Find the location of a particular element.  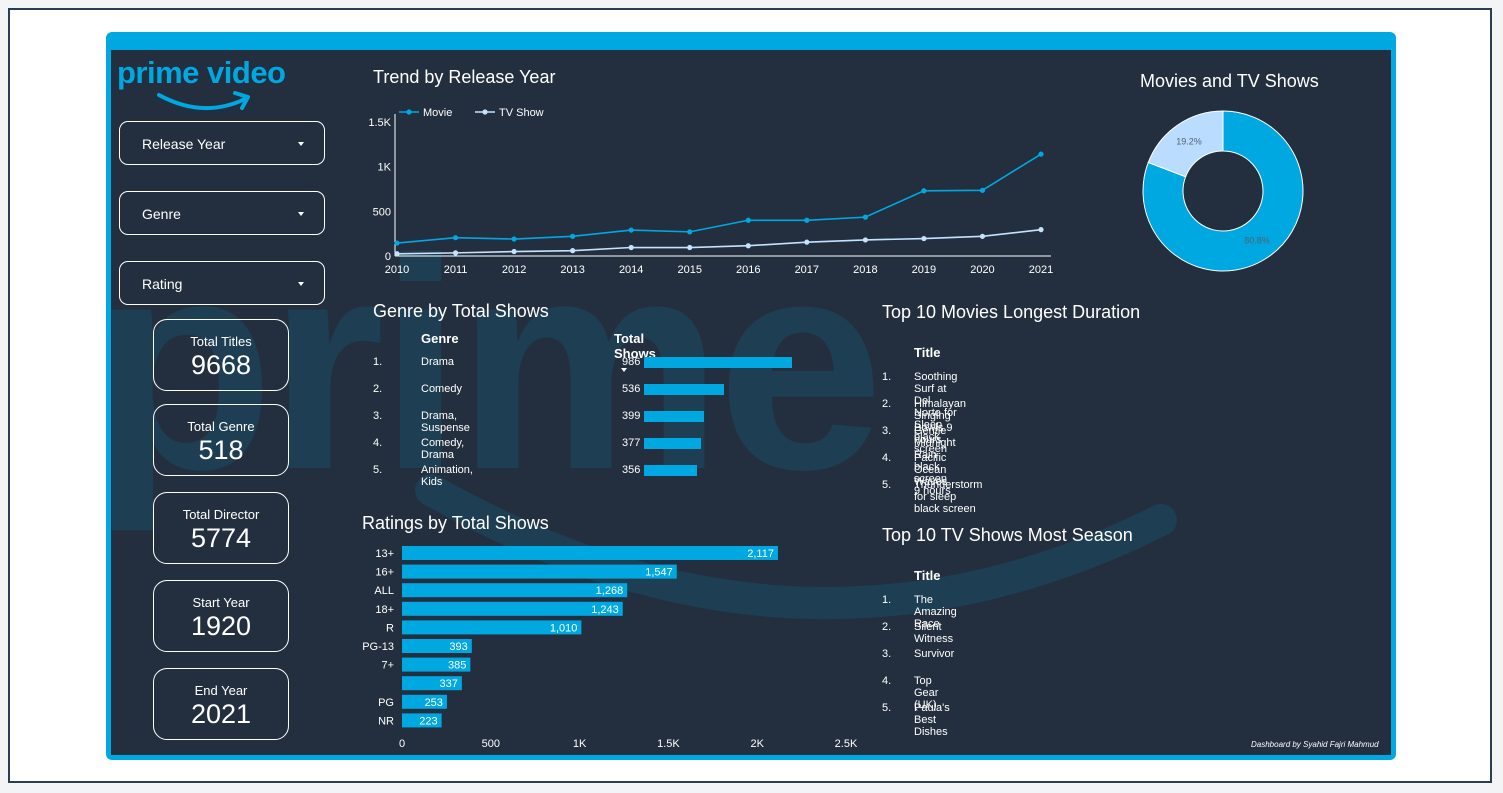

trend-x-tick-label: 2013 is located at coordinates (572, 270).